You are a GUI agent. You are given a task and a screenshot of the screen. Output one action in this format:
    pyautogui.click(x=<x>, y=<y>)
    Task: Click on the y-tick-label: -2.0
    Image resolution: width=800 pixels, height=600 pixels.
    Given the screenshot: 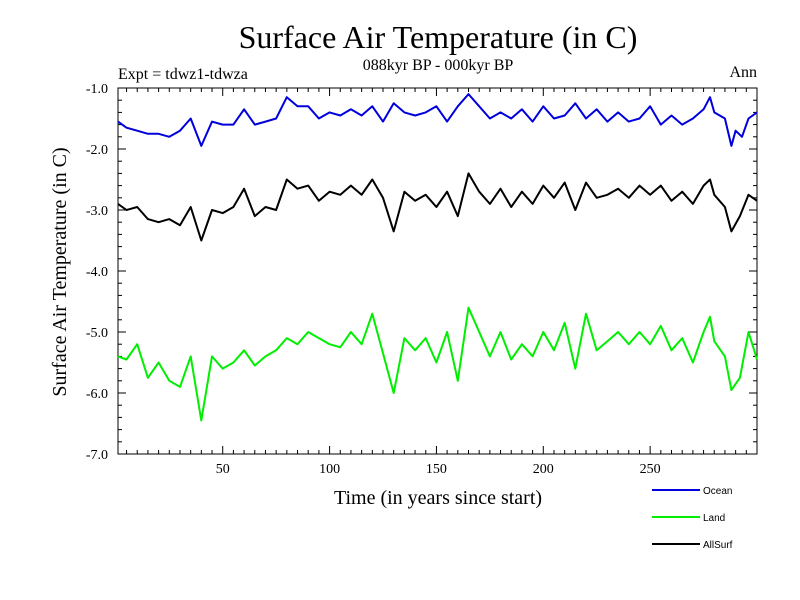 What is the action you would take?
    pyautogui.click(x=97, y=150)
    